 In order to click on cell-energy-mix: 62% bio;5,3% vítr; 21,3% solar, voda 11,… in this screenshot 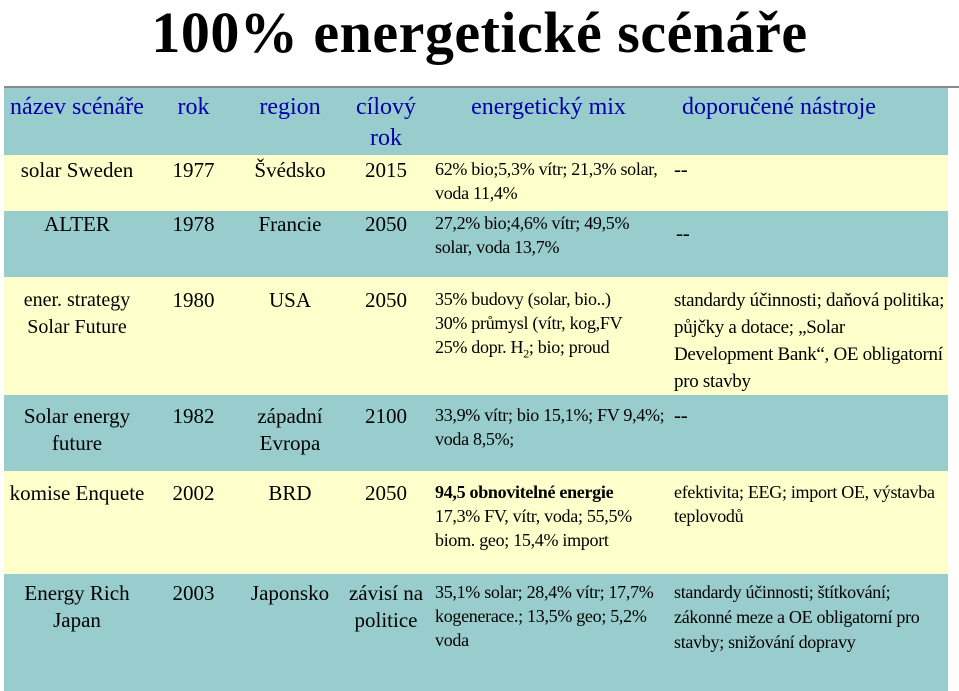, I will do `click(546, 181)`.